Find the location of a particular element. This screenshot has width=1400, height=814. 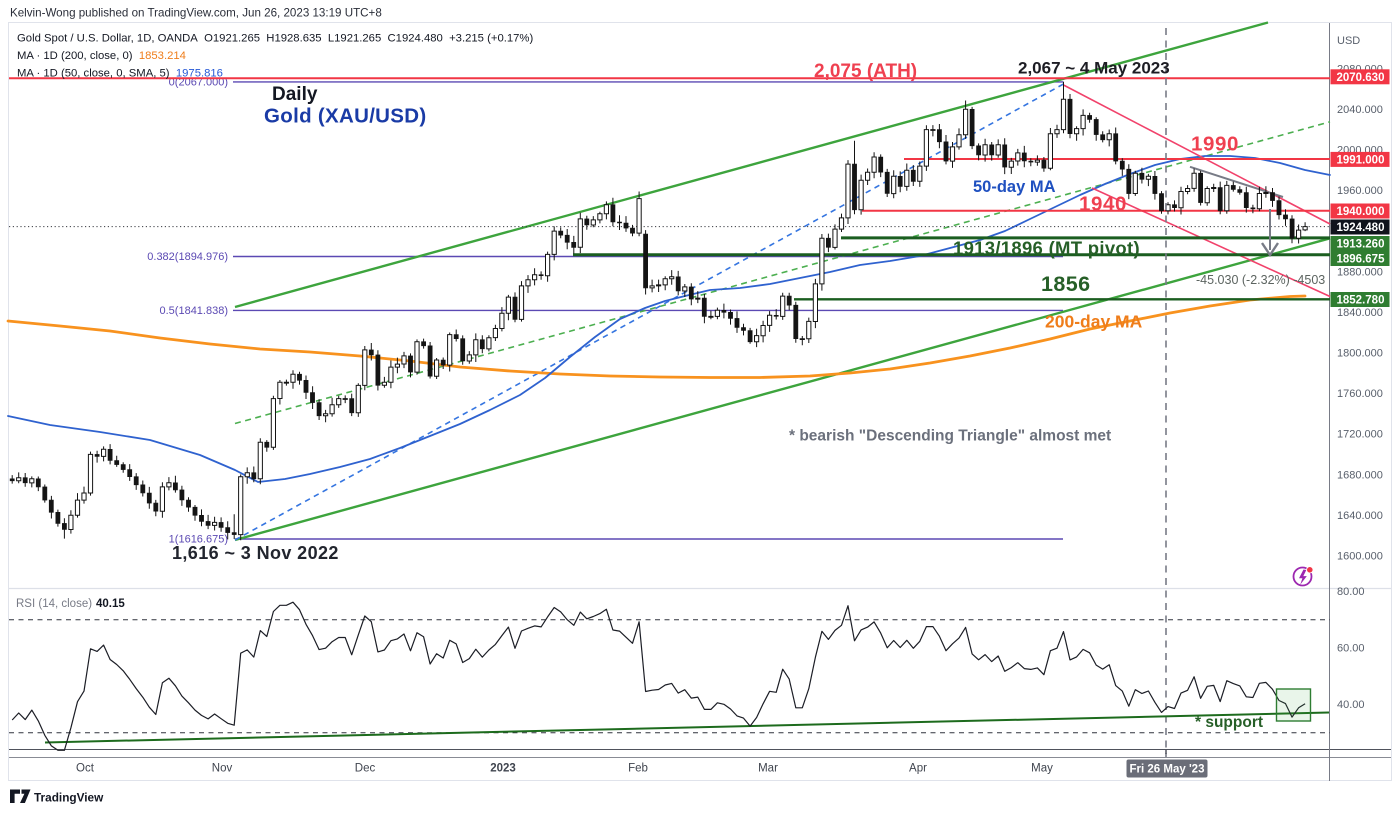

svg-text: 2023 is located at coordinates (503, 769).